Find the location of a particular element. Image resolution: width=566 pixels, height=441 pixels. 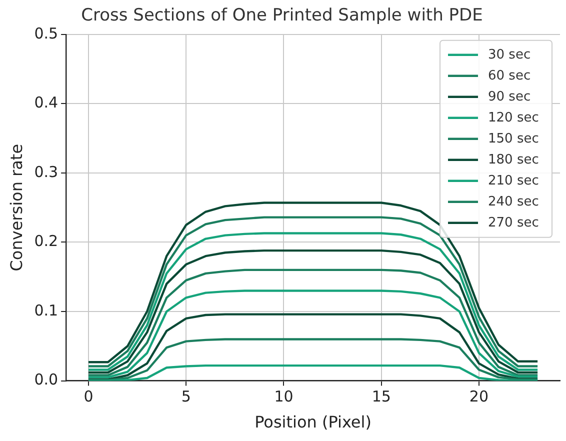

y-tick-label: 0.2 is located at coordinates (46, 241).